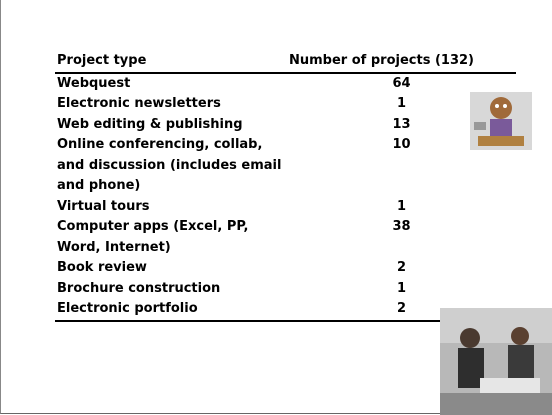 The width and height of the screenshot is (552, 415). What do you see at coordinates (139, 103) in the screenshot?
I see `project-type: Electronic newsletters` at bounding box center [139, 103].